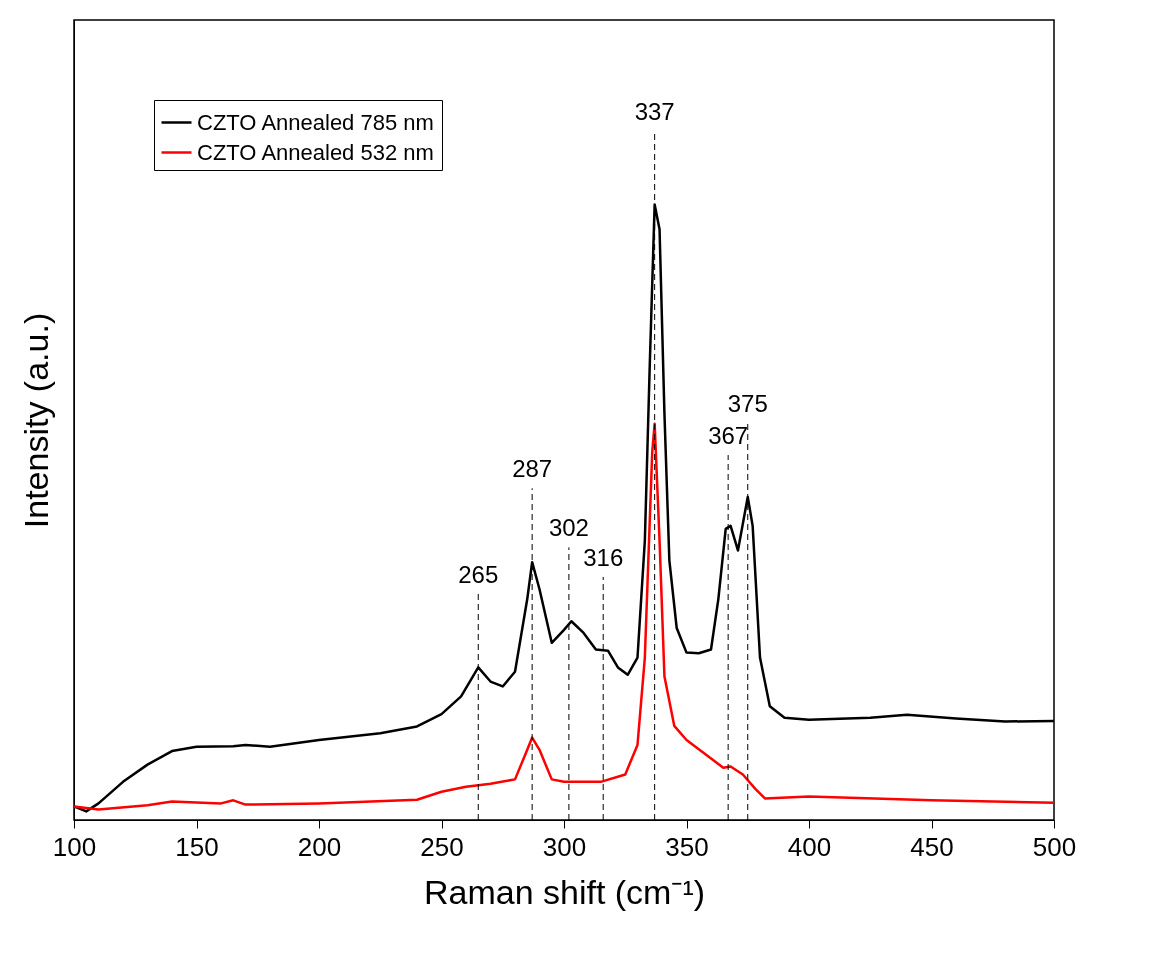 The image size is (1173, 971). What do you see at coordinates (74, 846) in the screenshot?
I see `x-tick-label: 100` at bounding box center [74, 846].